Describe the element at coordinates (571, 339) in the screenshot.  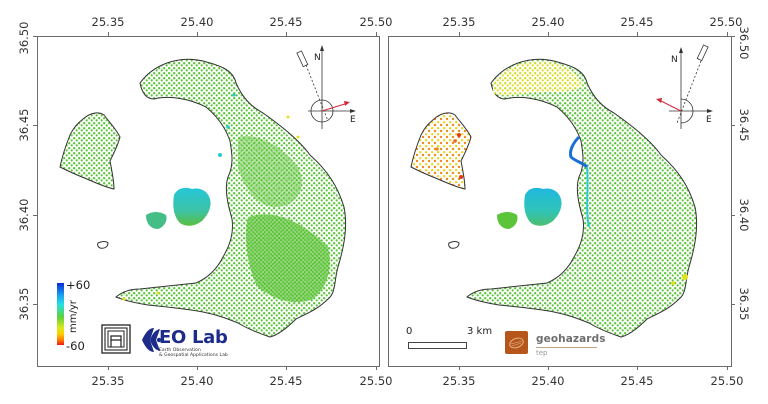
I see `geohazards-logo-title: geohazards` at that location.